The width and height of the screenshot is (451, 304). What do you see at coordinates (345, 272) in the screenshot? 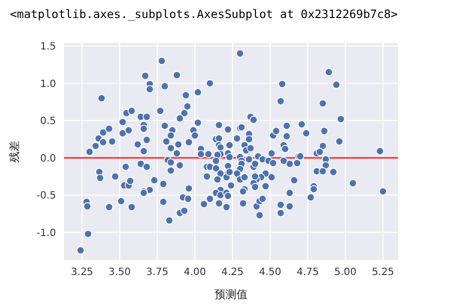
I see `x-tick-label: 5.00` at bounding box center [345, 272].